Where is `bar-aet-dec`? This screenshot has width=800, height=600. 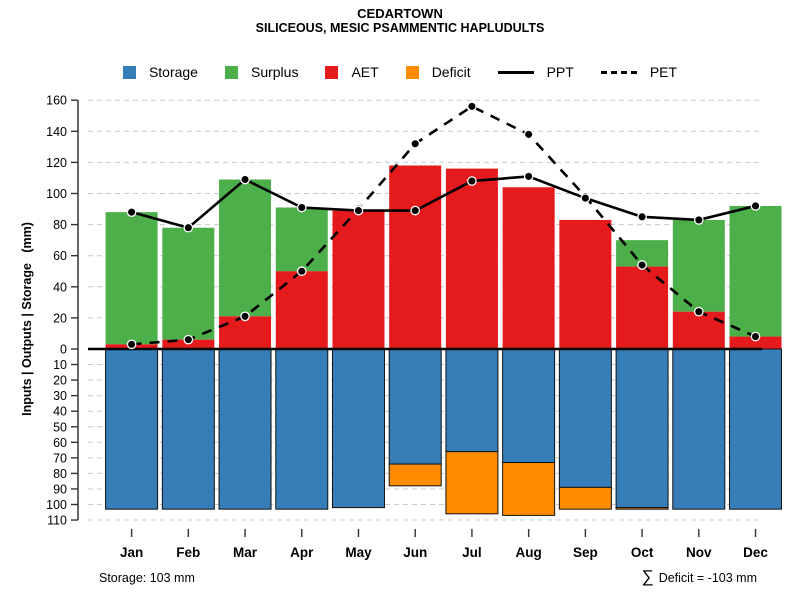 bar-aet-dec is located at coordinates (755, 342).